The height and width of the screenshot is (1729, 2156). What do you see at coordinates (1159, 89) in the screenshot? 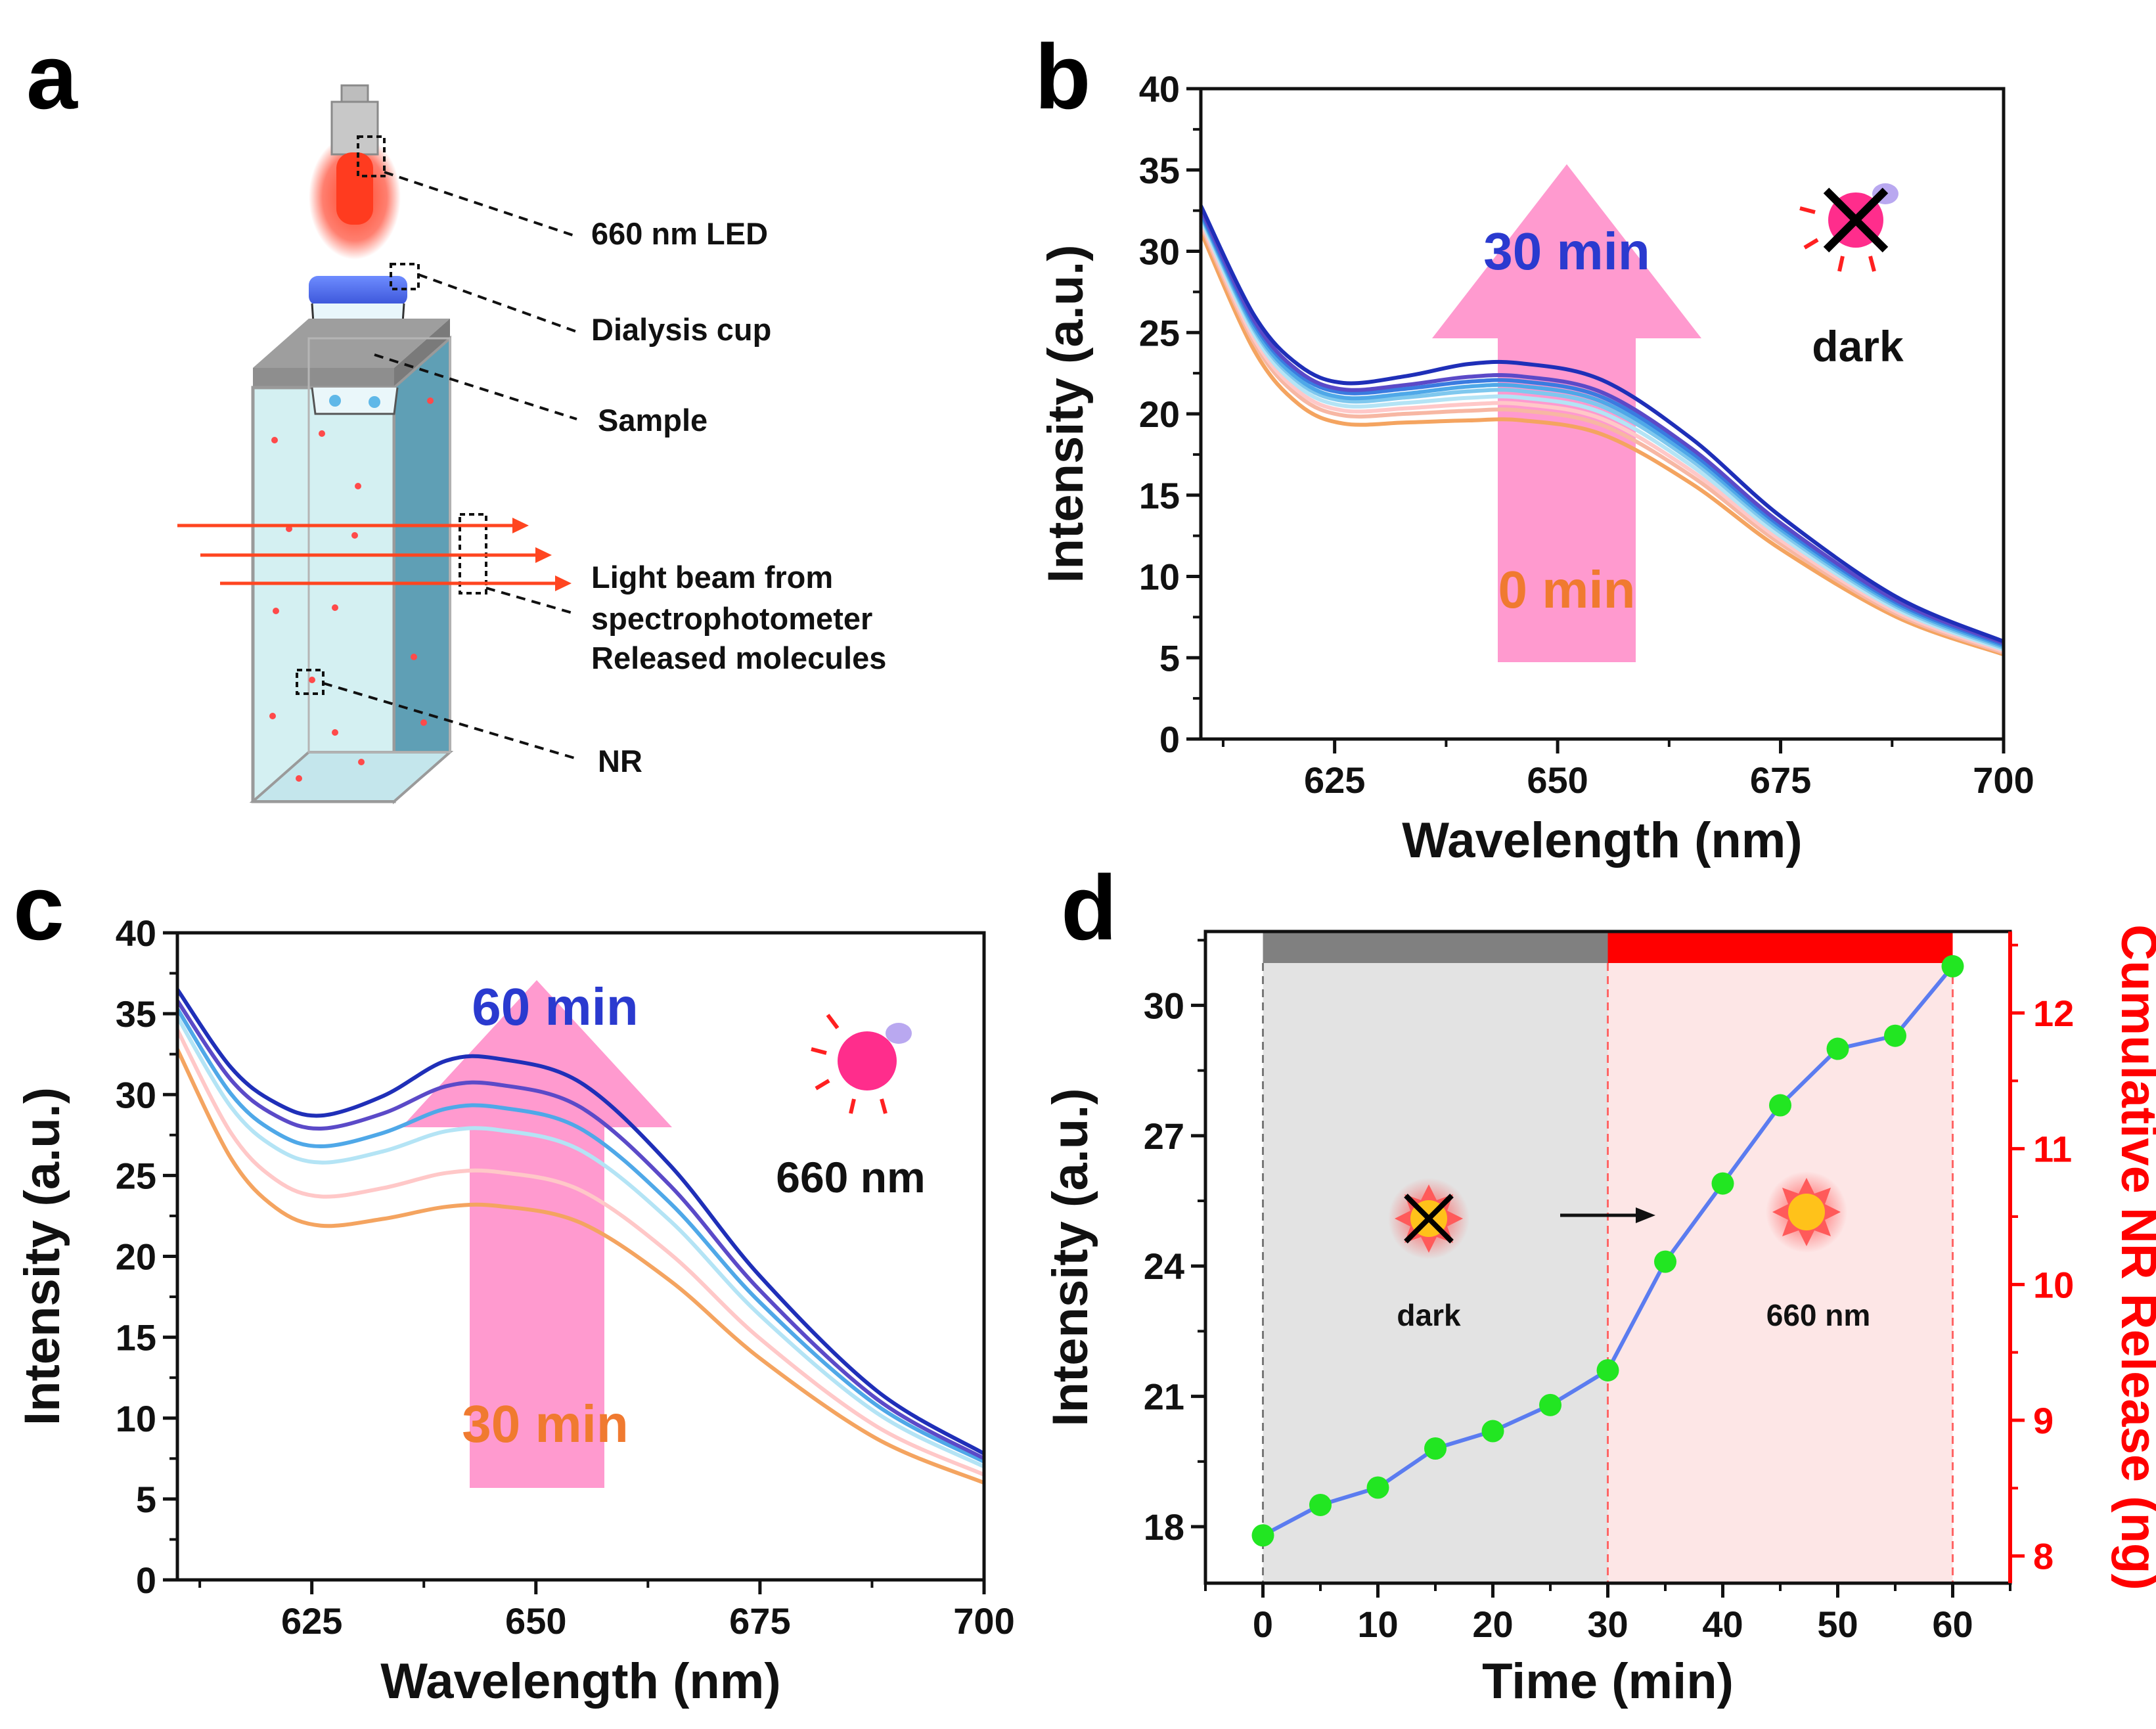
I see `b-ytick-label: 40` at bounding box center [1159, 89].